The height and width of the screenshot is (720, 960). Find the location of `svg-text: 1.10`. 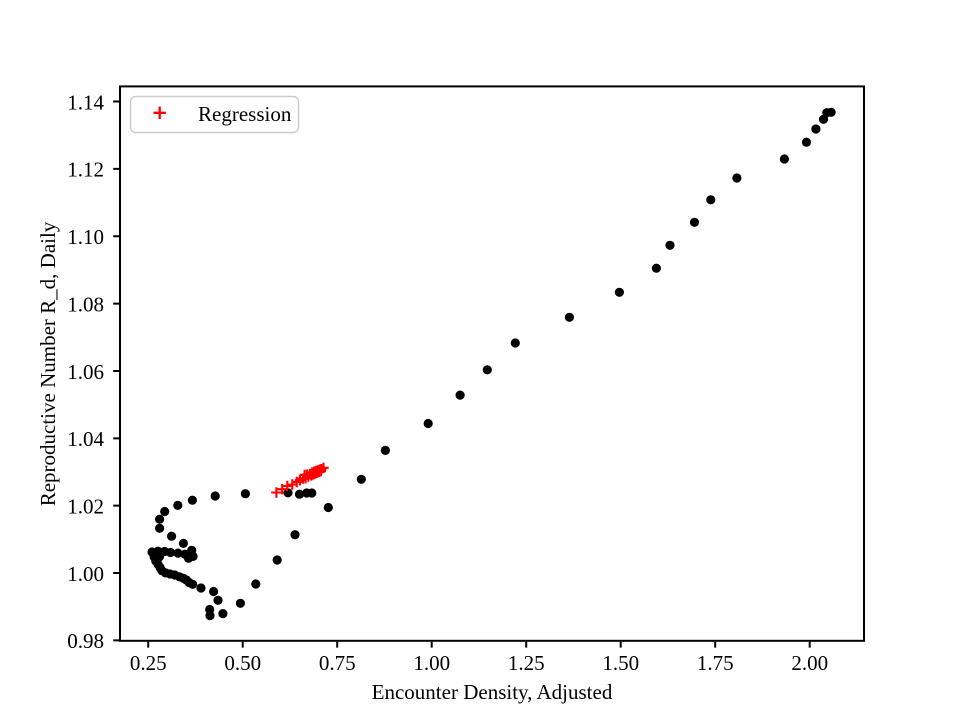

svg-text: 1.10 is located at coordinates (85, 237).